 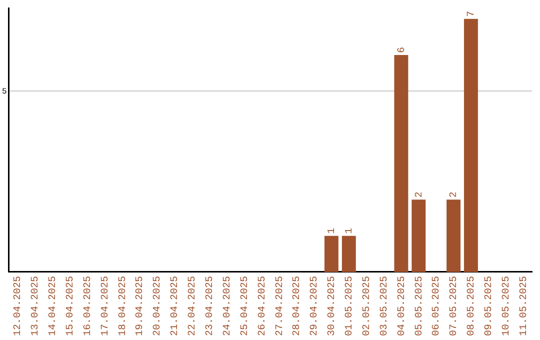 I want to click on x-tick-label: 21.04.2025, so click(x=176, y=306).